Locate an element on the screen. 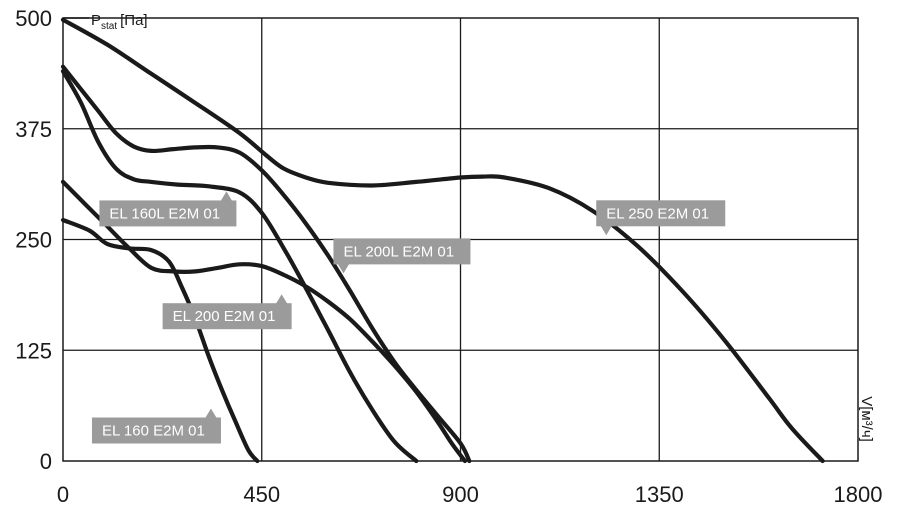  y-tick-label: 125 is located at coordinates (33, 350).